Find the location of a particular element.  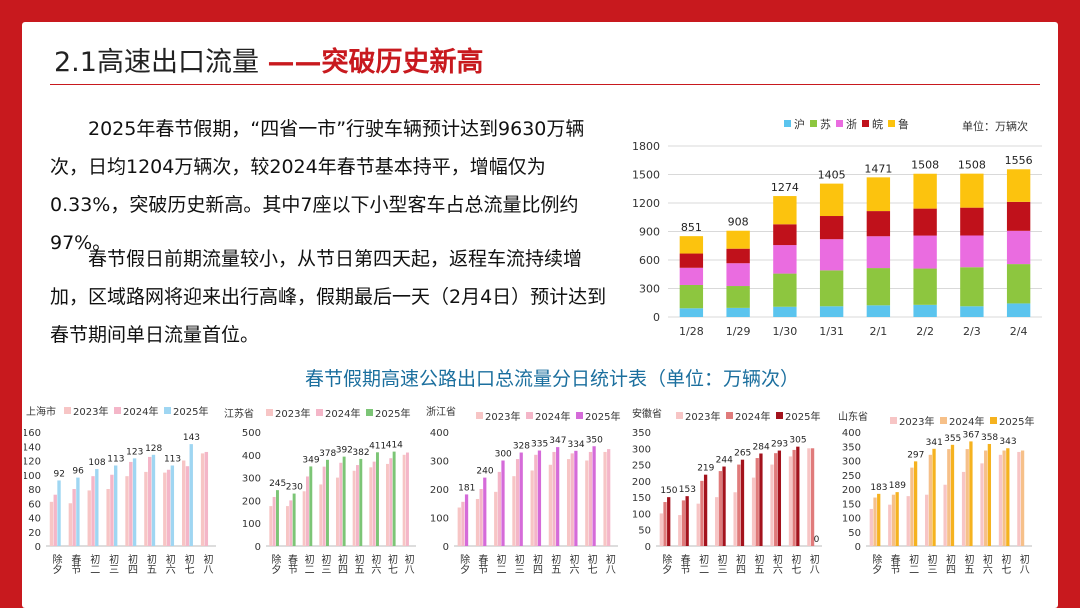

data-label: 341 is located at coordinates (934, 443).